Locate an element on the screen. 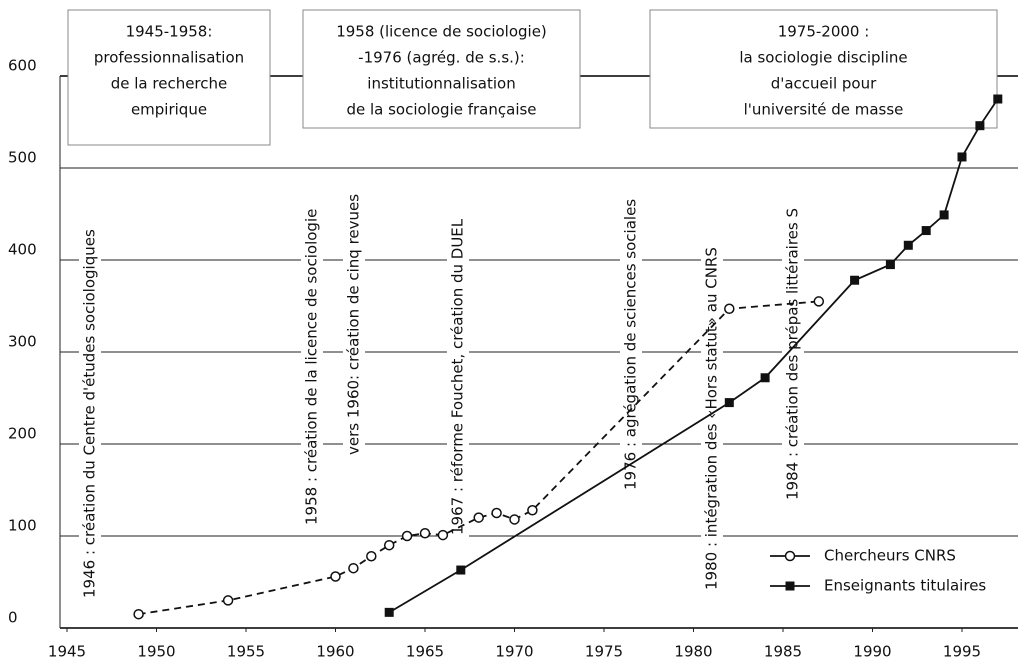  y-tick-label: 200 is located at coordinates (22, 434).